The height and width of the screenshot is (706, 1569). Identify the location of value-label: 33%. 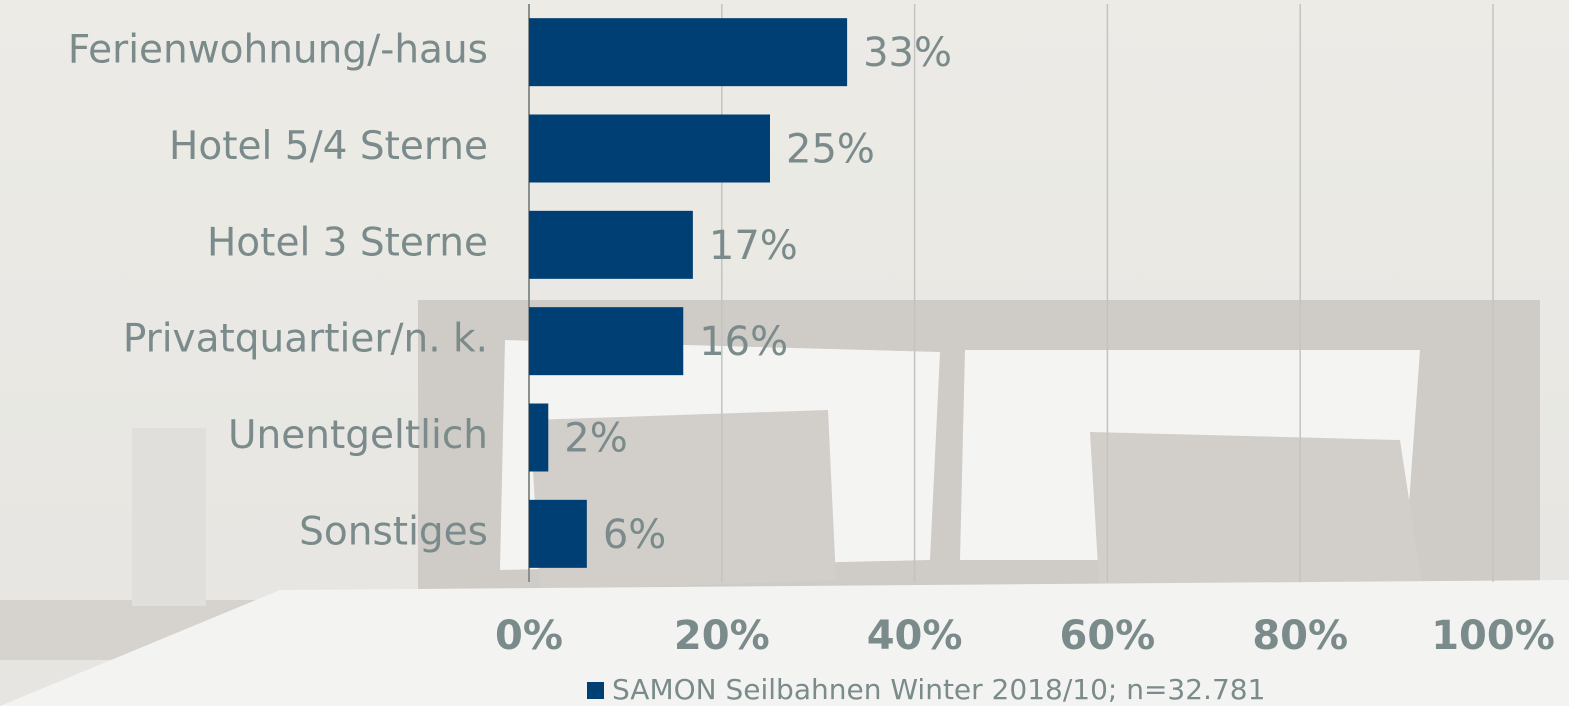
(907, 53).